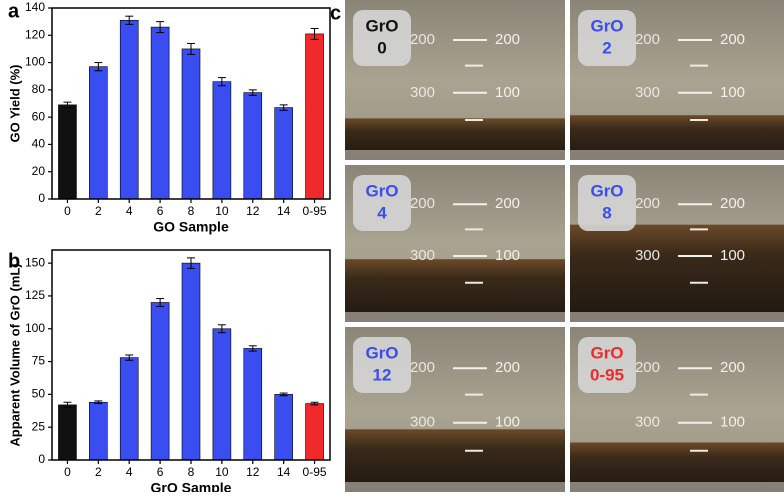  What do you see at coordinates (606, 212) in the screenshot?
I see `photo-label: 8` at bounding box center [606, 212].